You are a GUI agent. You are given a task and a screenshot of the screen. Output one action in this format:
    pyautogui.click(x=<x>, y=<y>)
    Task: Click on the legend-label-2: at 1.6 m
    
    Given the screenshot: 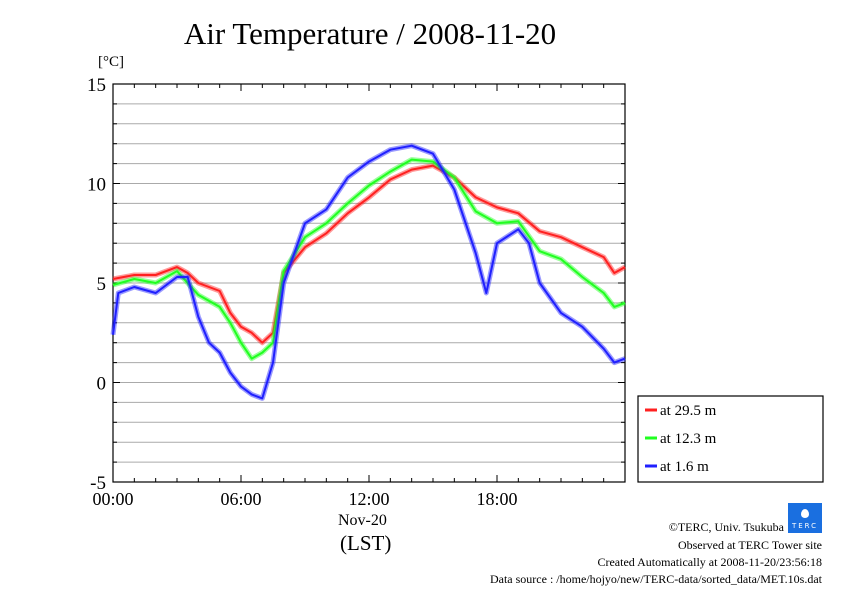 What is the action you would take?
    pyautogui.click(x=684, y=467)
    